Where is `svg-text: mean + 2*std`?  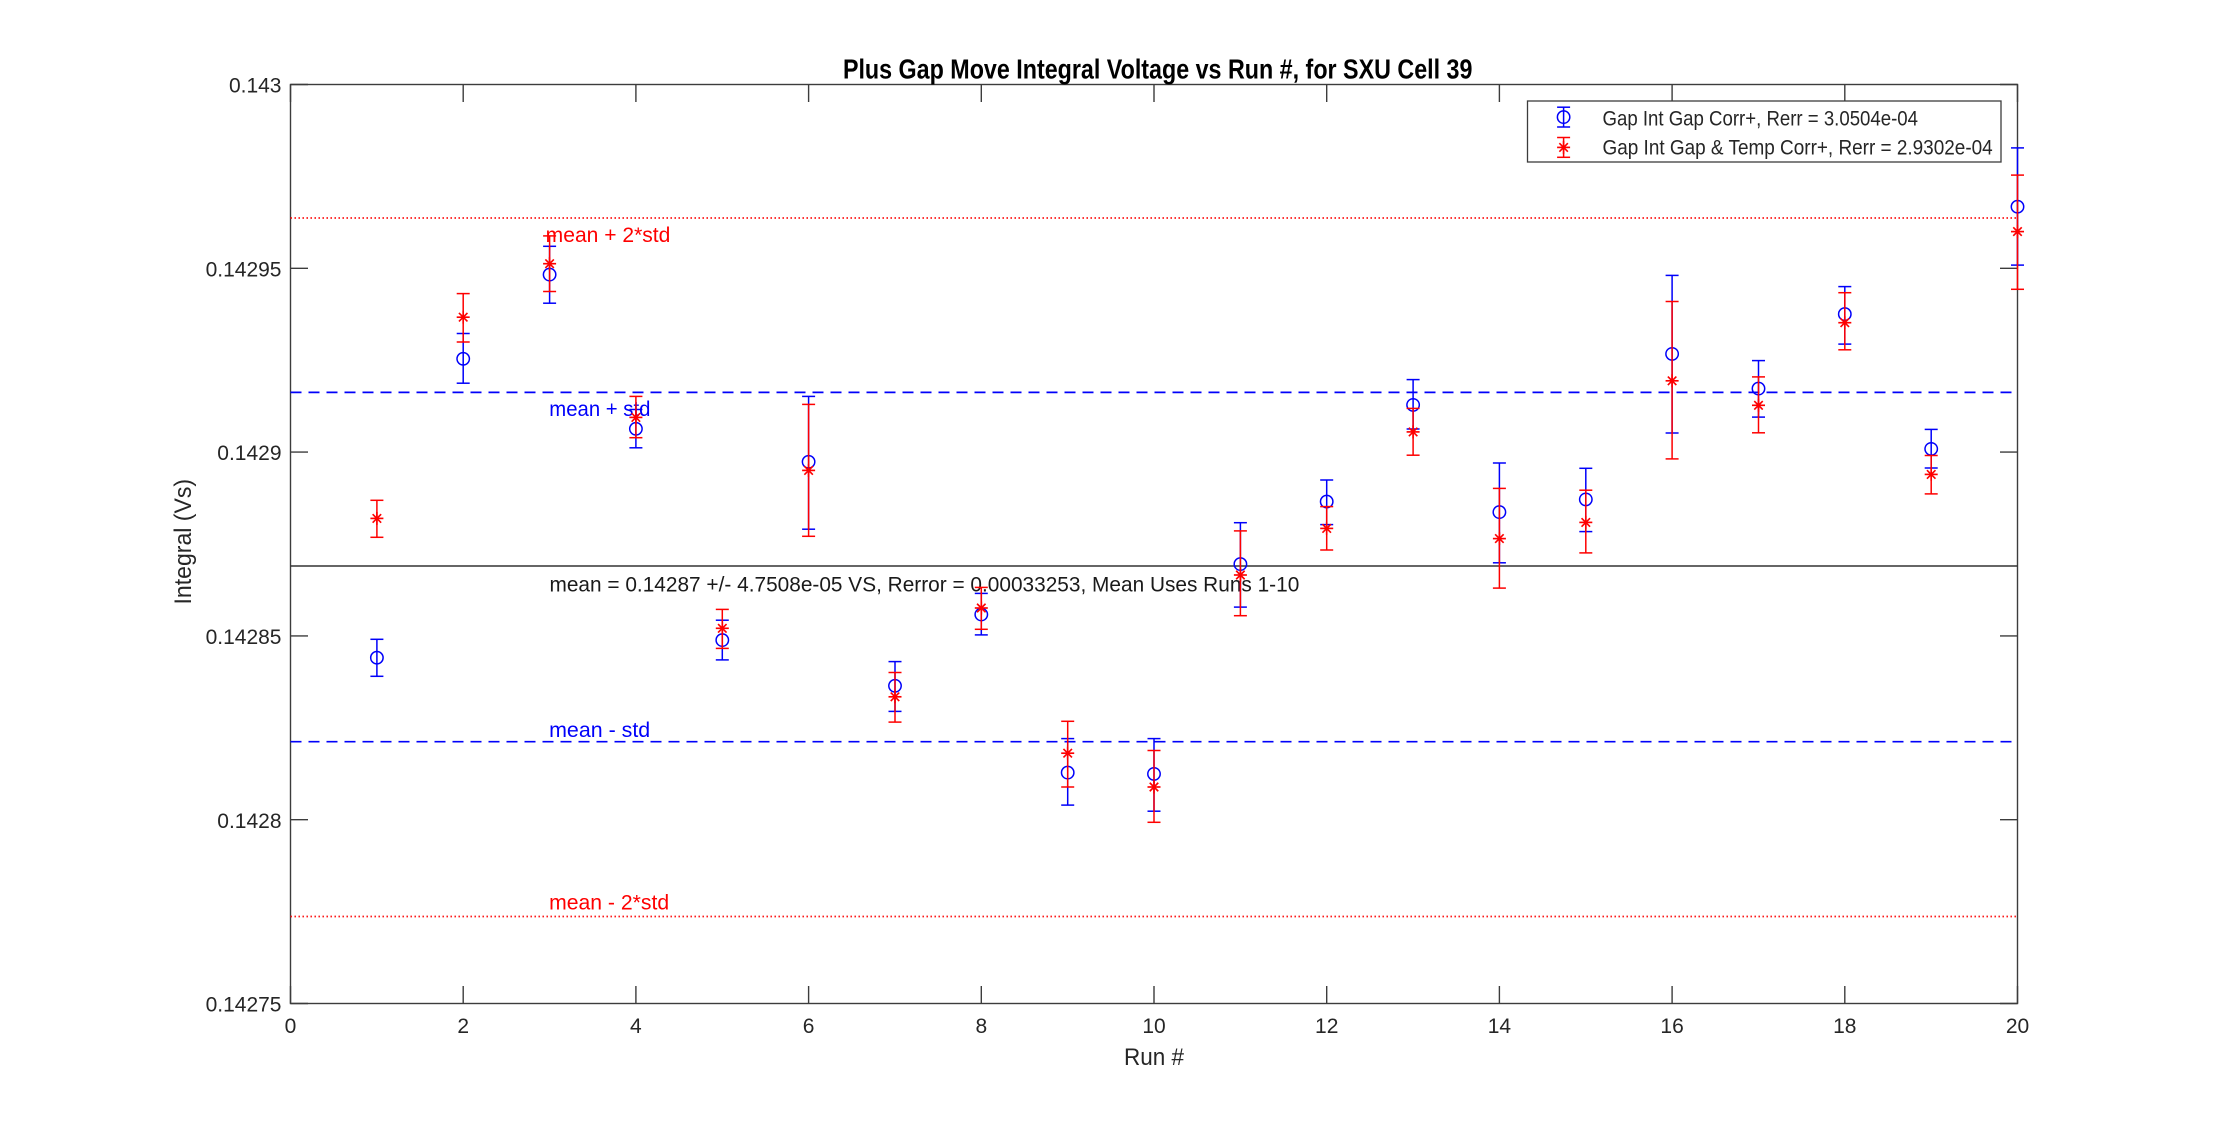 svg-text: mean + 2*std is located at coordinates (608, 235).